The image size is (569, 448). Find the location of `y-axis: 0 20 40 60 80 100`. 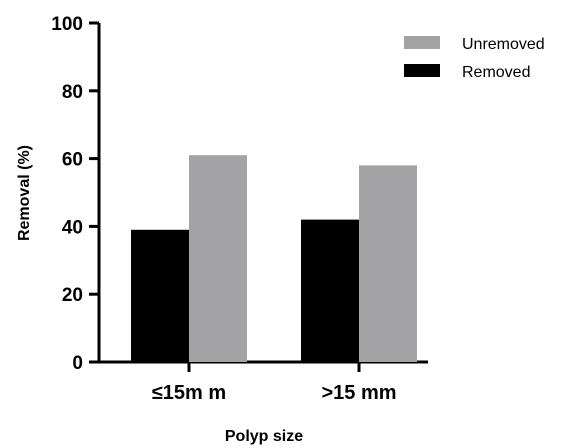

y-axis: 0 20 40 60 80 100 is located at coordinates (76, 194).